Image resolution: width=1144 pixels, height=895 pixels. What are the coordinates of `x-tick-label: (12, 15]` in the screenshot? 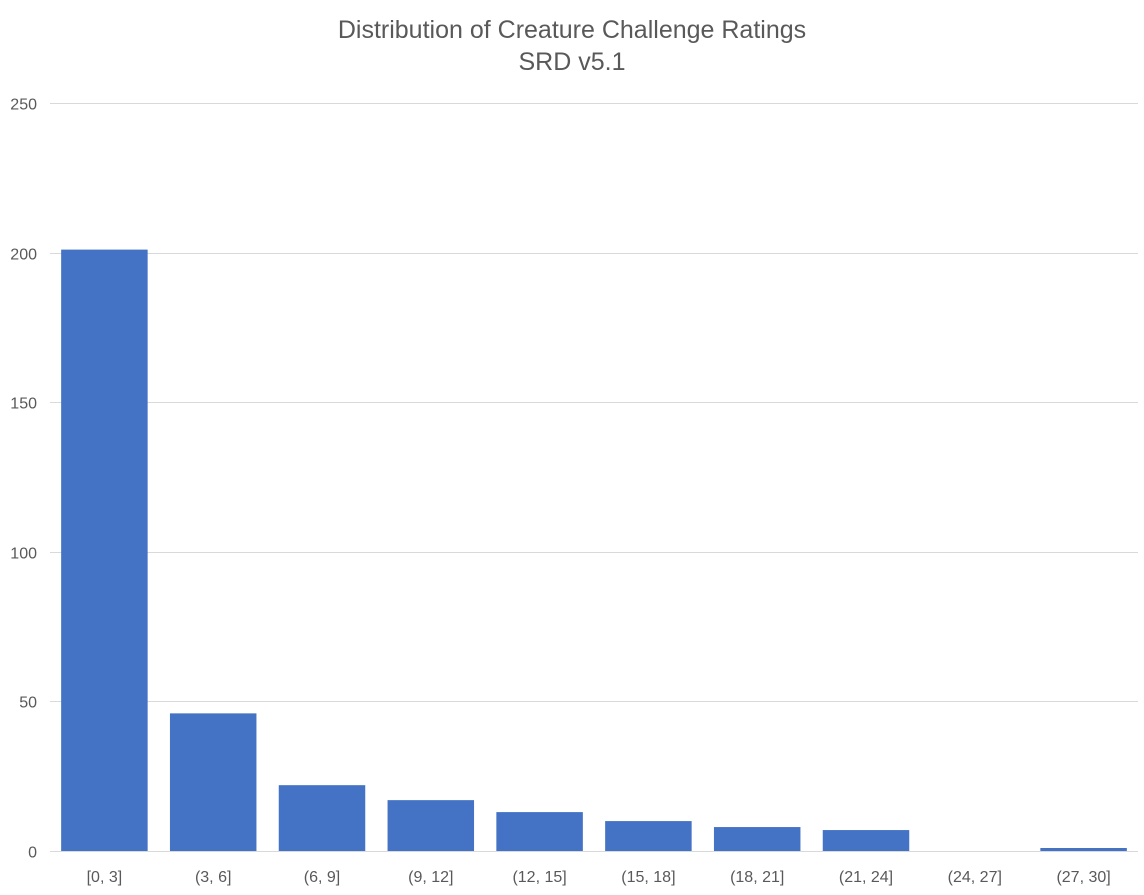 It's located at (539, 877).